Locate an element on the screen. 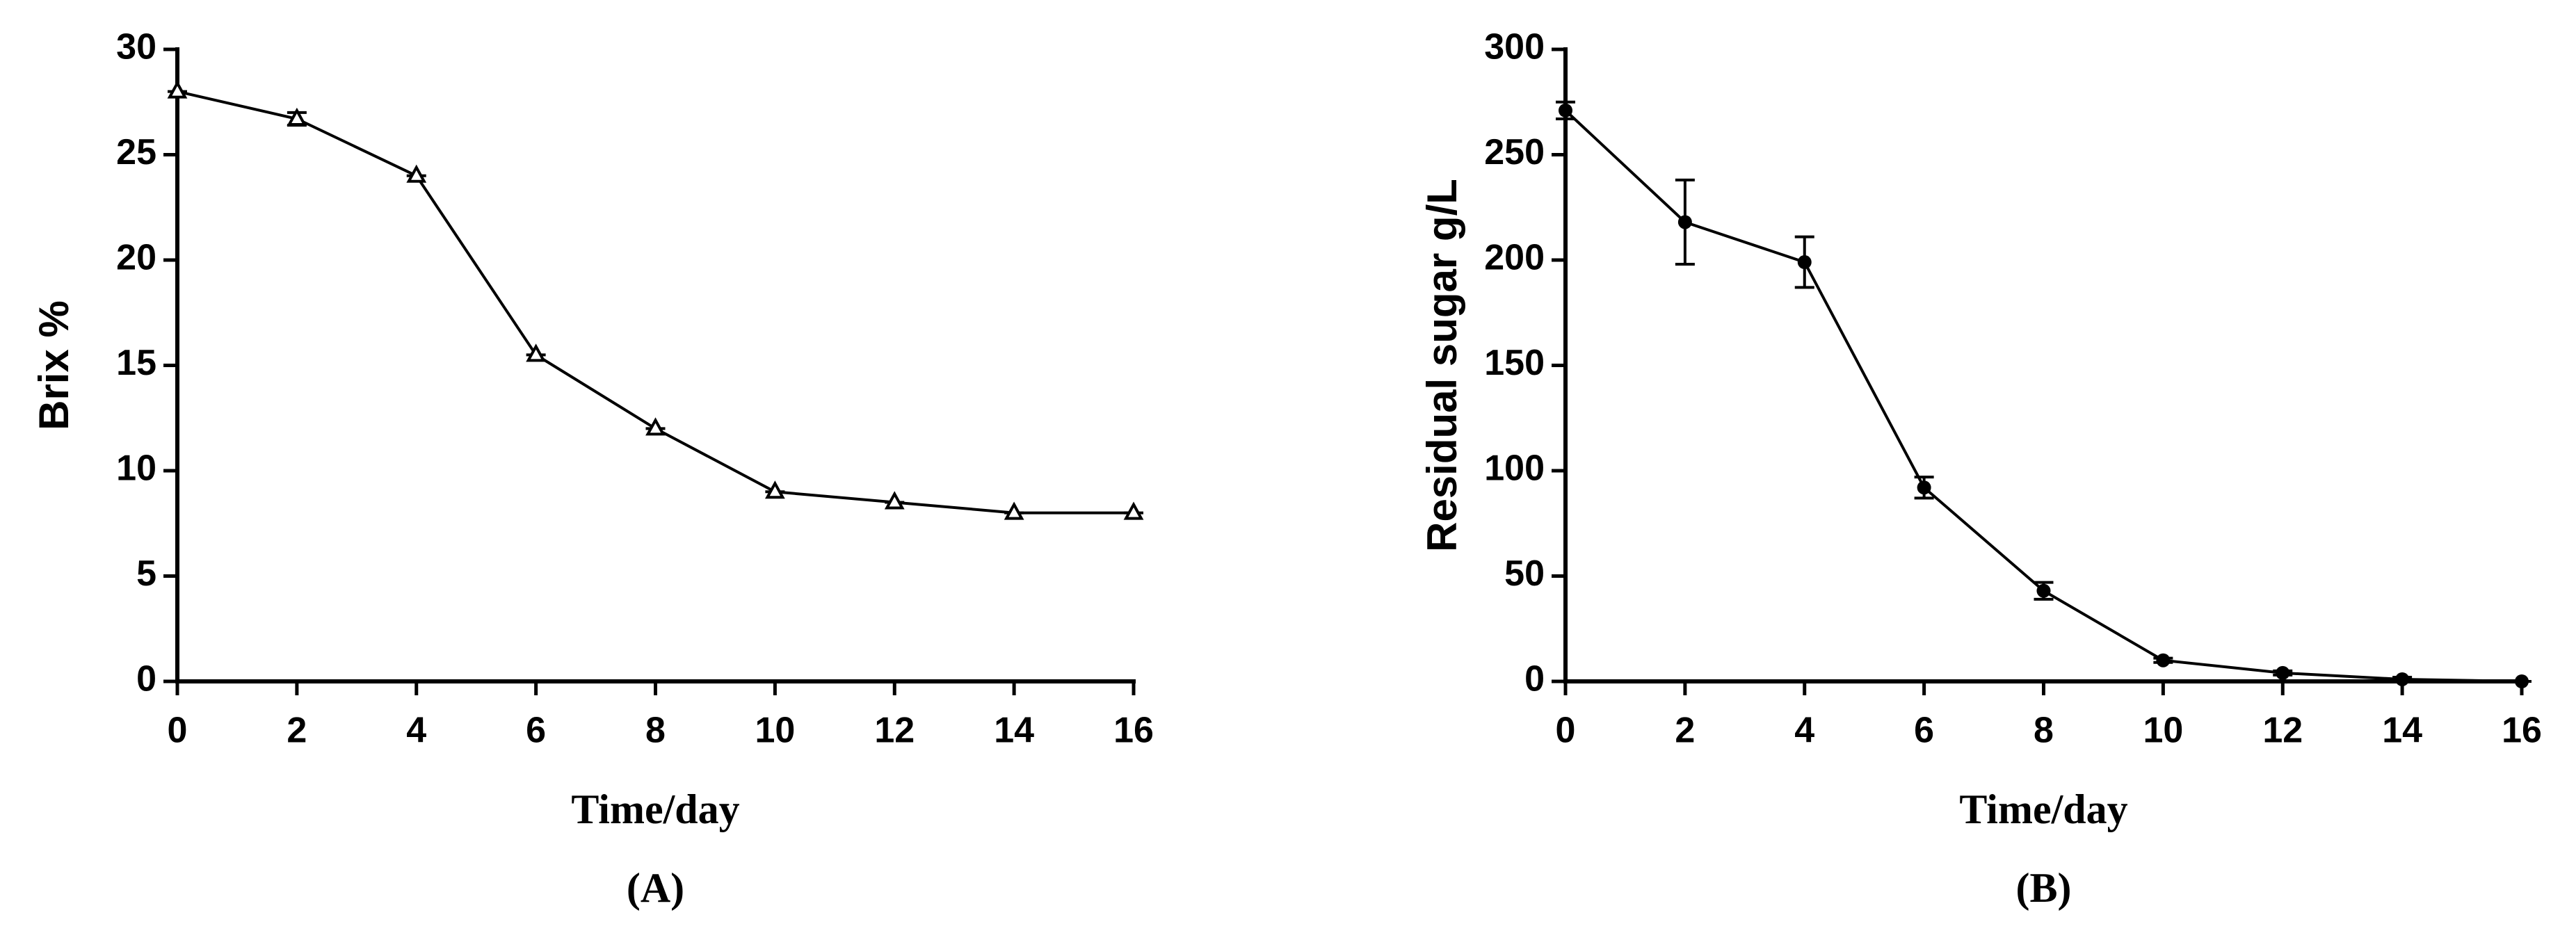 This screenshot has height=931, width=2576. y-tick-label: 150 is located at coordinates (1515, 363).